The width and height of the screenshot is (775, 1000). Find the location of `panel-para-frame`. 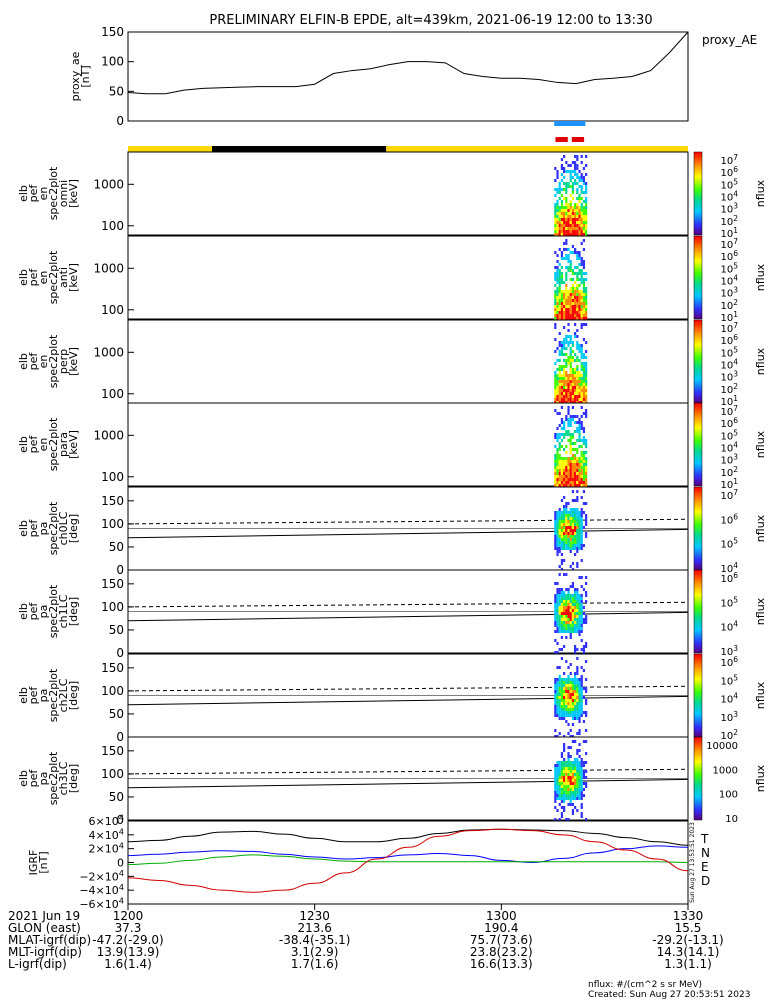

panel-para-frame is located at coordinates (408, 444).